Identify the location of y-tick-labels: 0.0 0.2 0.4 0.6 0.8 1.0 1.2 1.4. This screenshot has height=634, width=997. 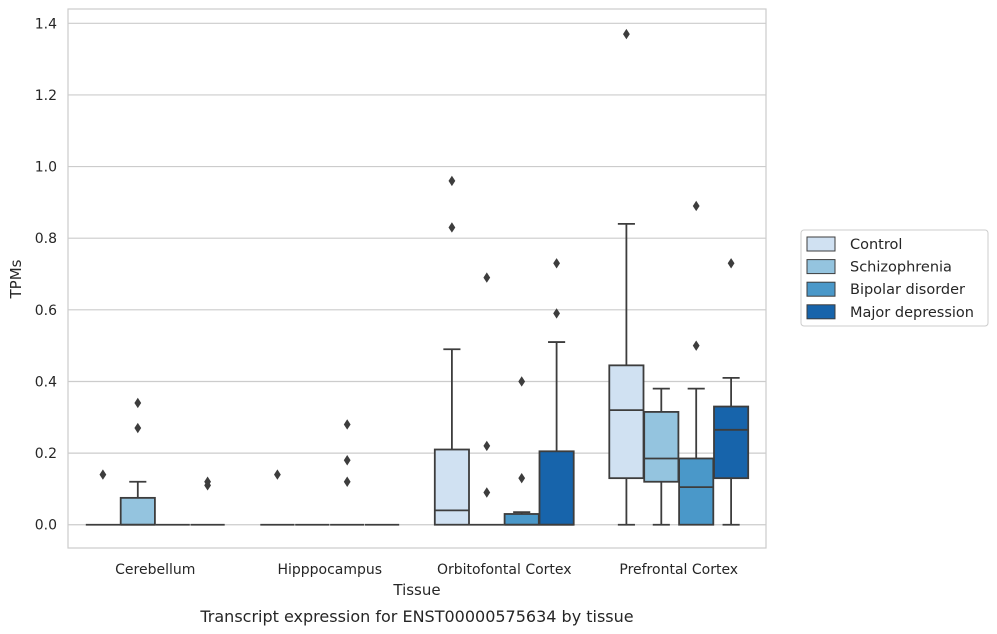
(46, 274).